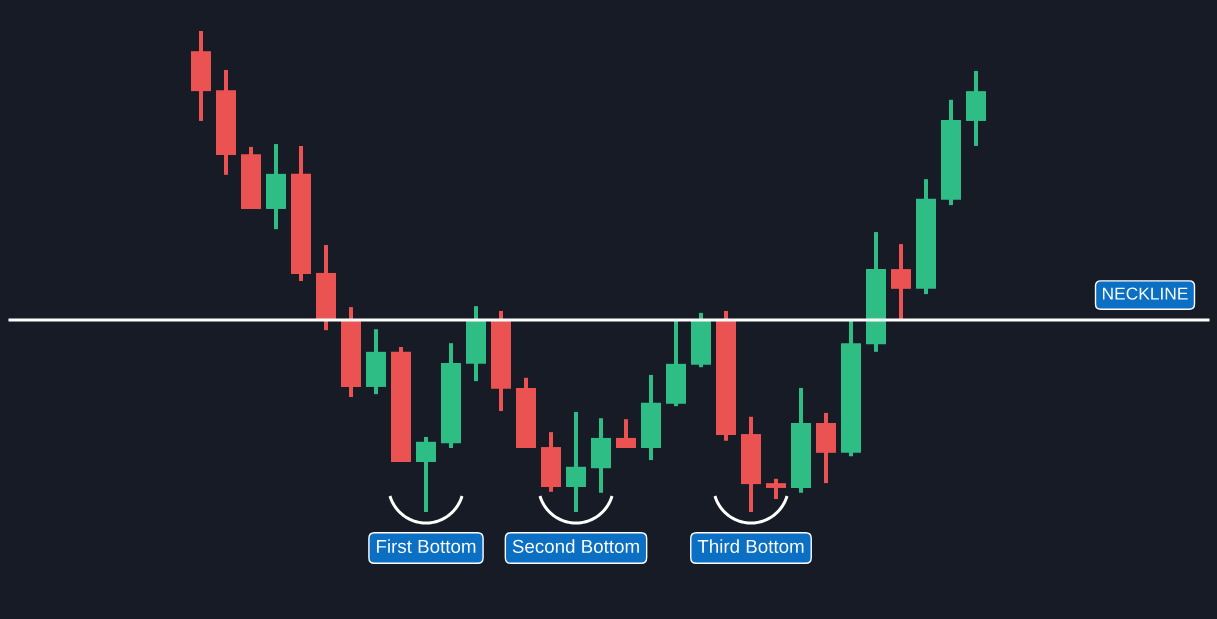 The image size is (1217, 619). What do you see at coordinates (426, 546) in the screenshot?
I see `text: First Bottom` at bounding box center [426, 546].